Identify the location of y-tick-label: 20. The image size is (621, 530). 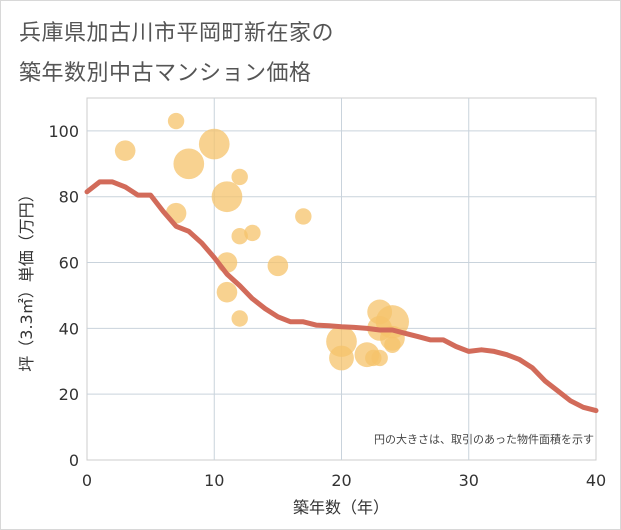
(69, 394).